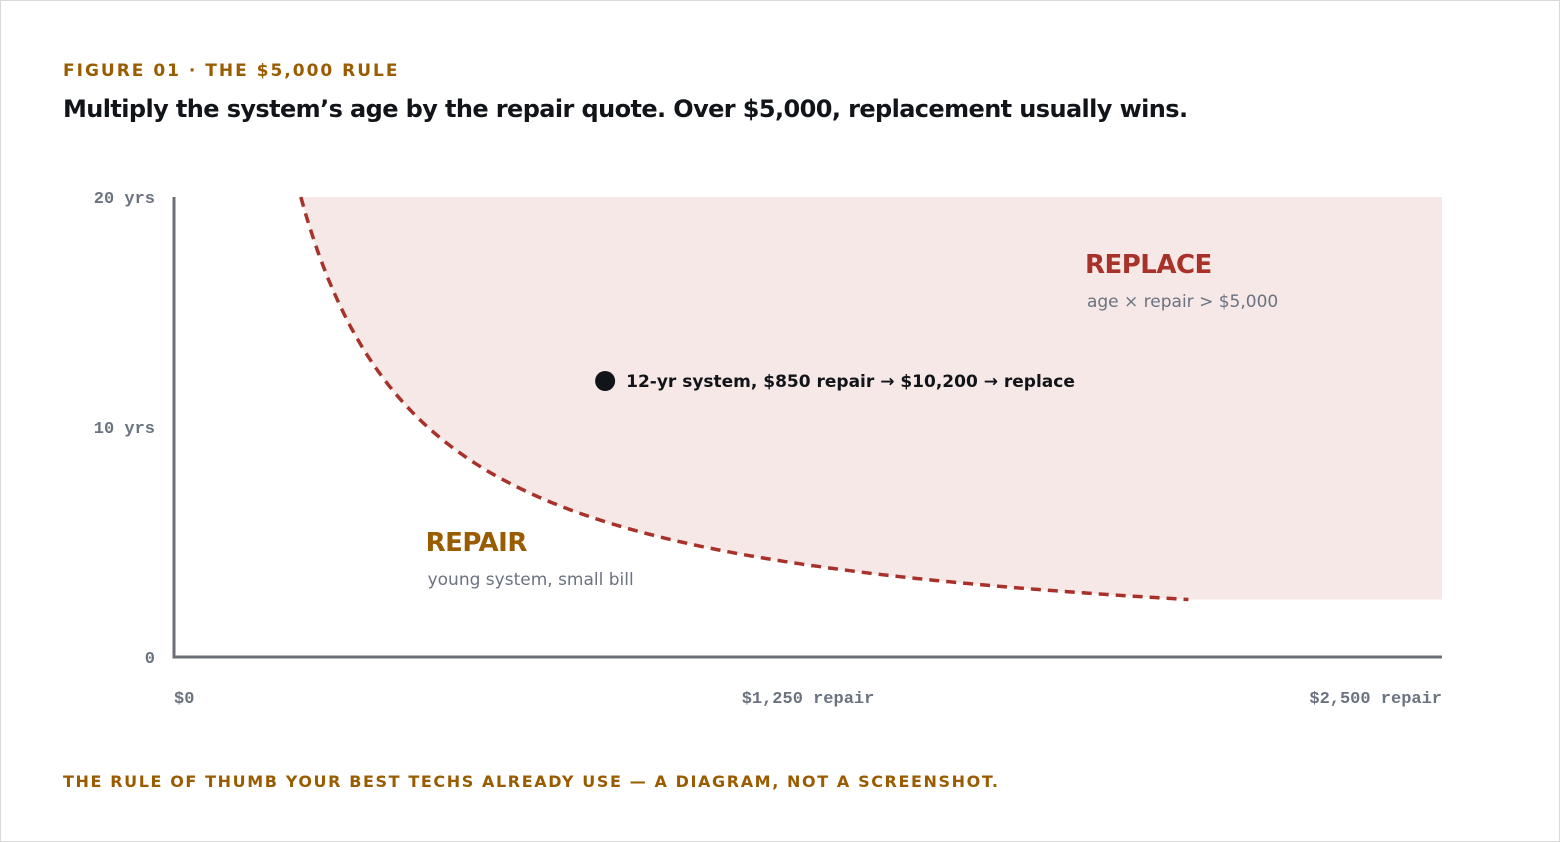 The image size is (1560, 842). Describe the element at coordinates (184, 699) in the screenshot. I see `x-tick-label: $0` at that location.